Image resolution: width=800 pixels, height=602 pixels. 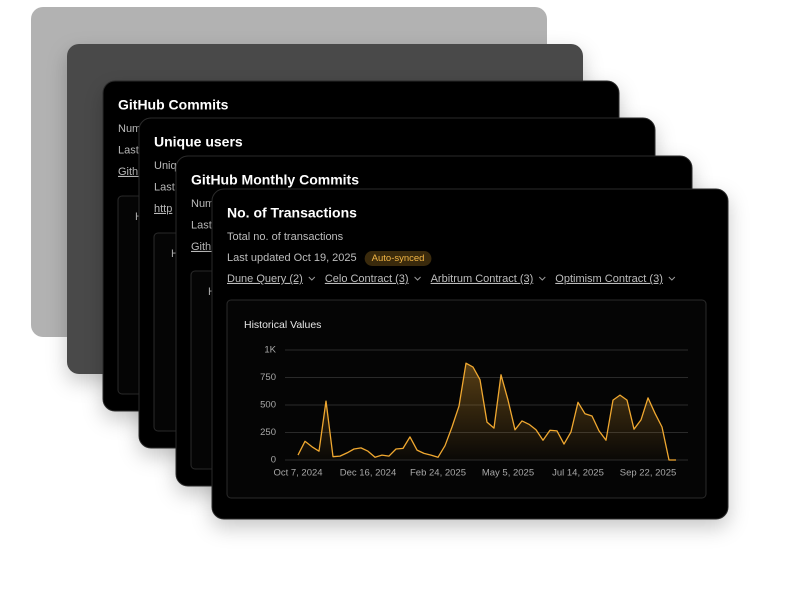 I want to click on card-title: Unique users, so click(x=198, y=142).